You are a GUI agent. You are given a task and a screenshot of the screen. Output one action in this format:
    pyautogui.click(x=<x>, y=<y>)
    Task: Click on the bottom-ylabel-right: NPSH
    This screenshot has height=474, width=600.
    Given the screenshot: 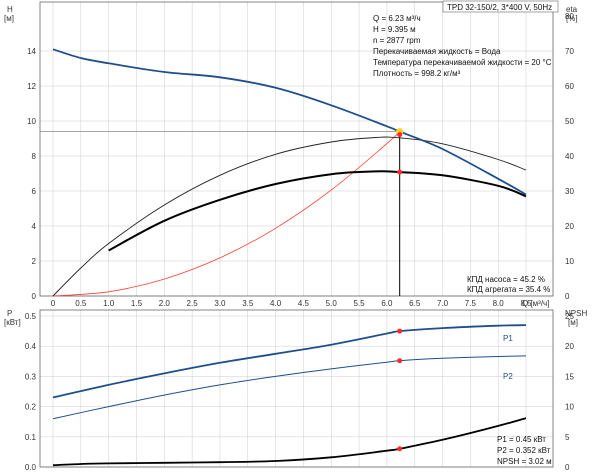 What is the action you would take?
    pyautogui.click(x=576, y=313)
    